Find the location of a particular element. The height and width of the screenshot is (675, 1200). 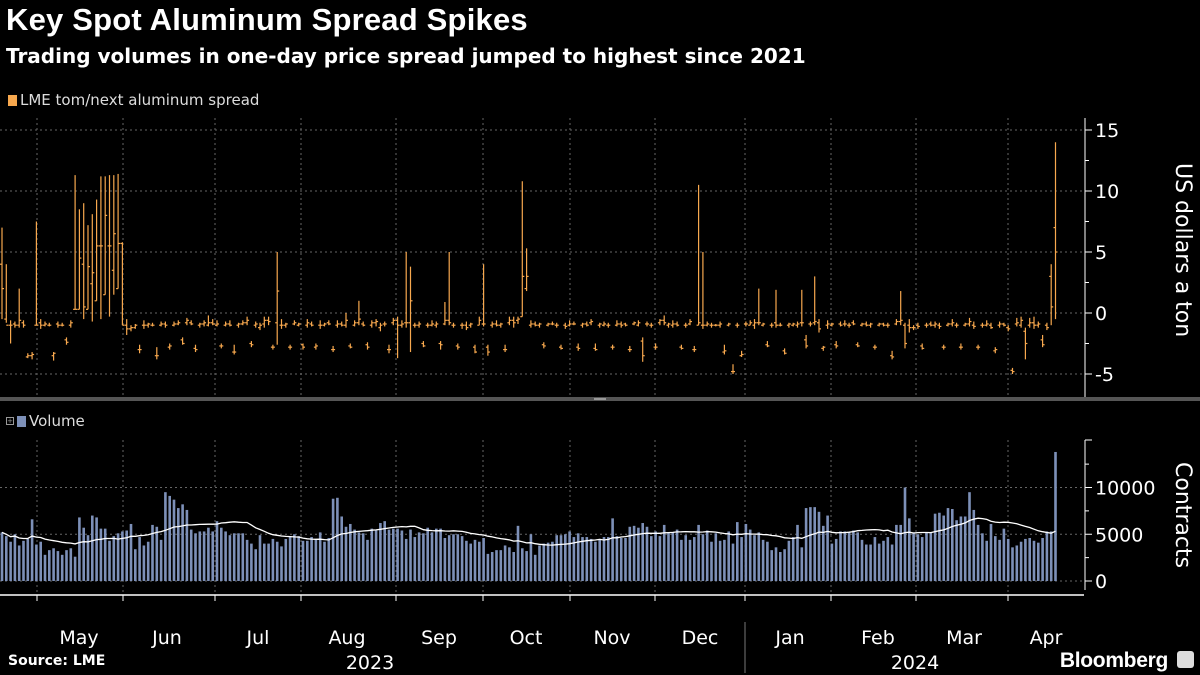

legend-spread: LME tom/next aluminum spread is located at coordinates (133, 100).